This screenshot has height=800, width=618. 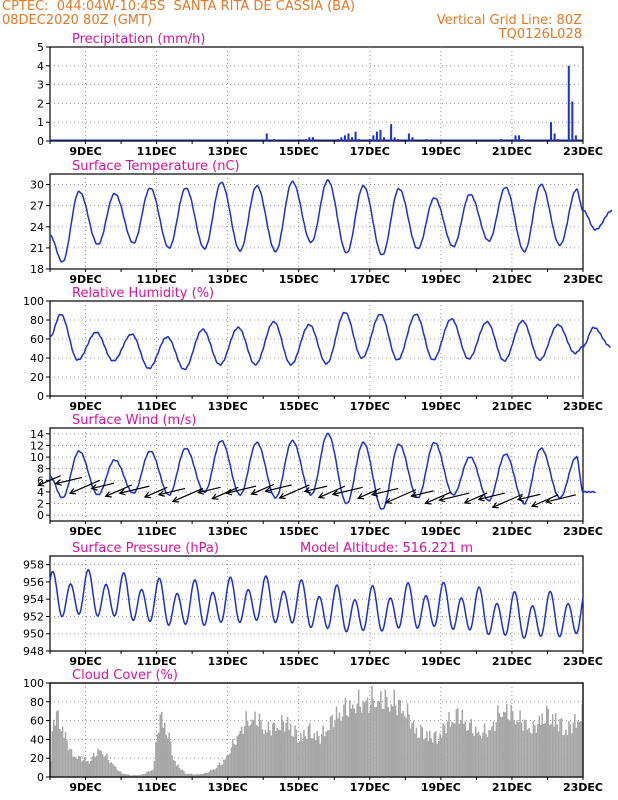 What do you see at coordinates (540, 34) in the screenshot?
I see `header-model: TQ0126L028` at bounding box center [540, 34].